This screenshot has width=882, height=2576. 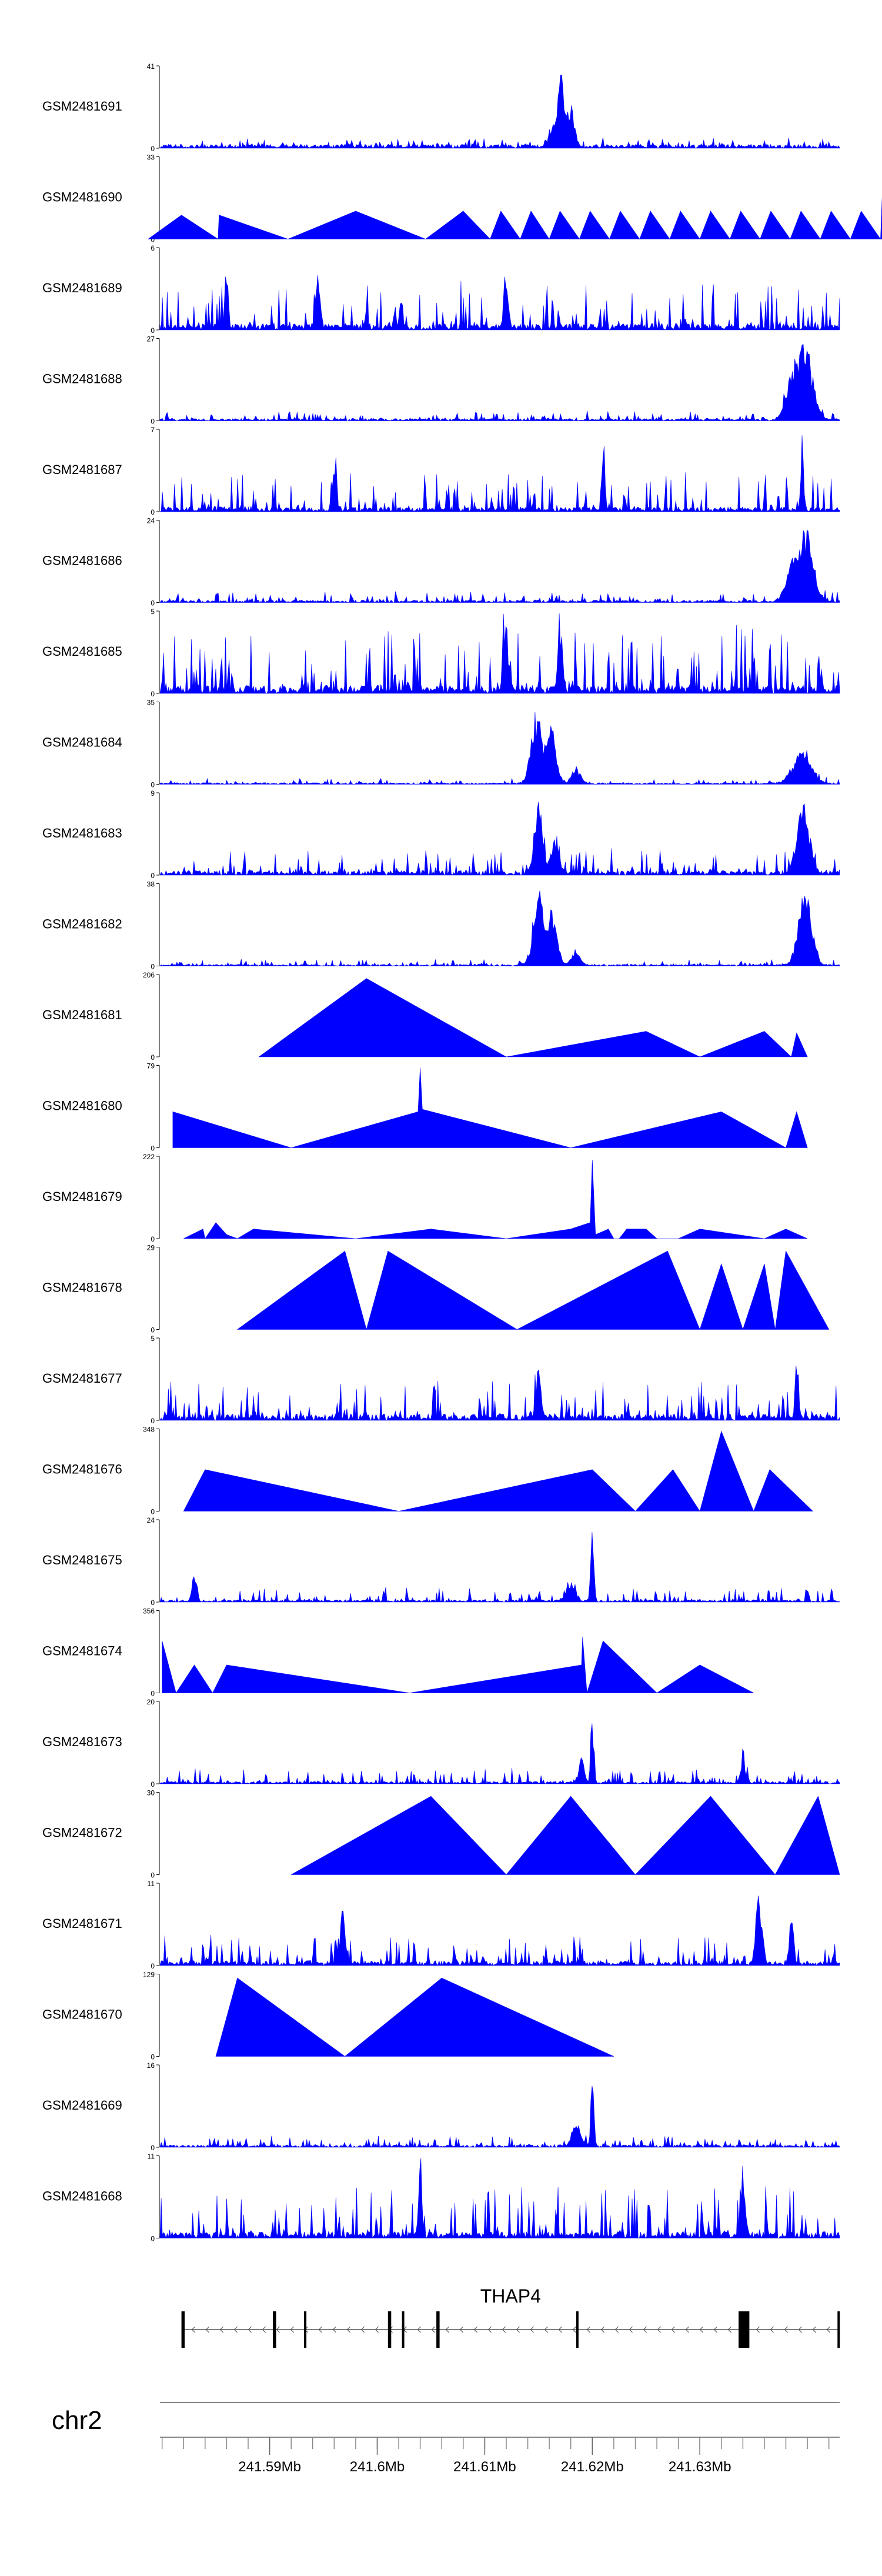 What do you see at coordinates (82, 469) in the screenshot?
I see `track-label: GSM2481687` at bounding box center [82, 469].